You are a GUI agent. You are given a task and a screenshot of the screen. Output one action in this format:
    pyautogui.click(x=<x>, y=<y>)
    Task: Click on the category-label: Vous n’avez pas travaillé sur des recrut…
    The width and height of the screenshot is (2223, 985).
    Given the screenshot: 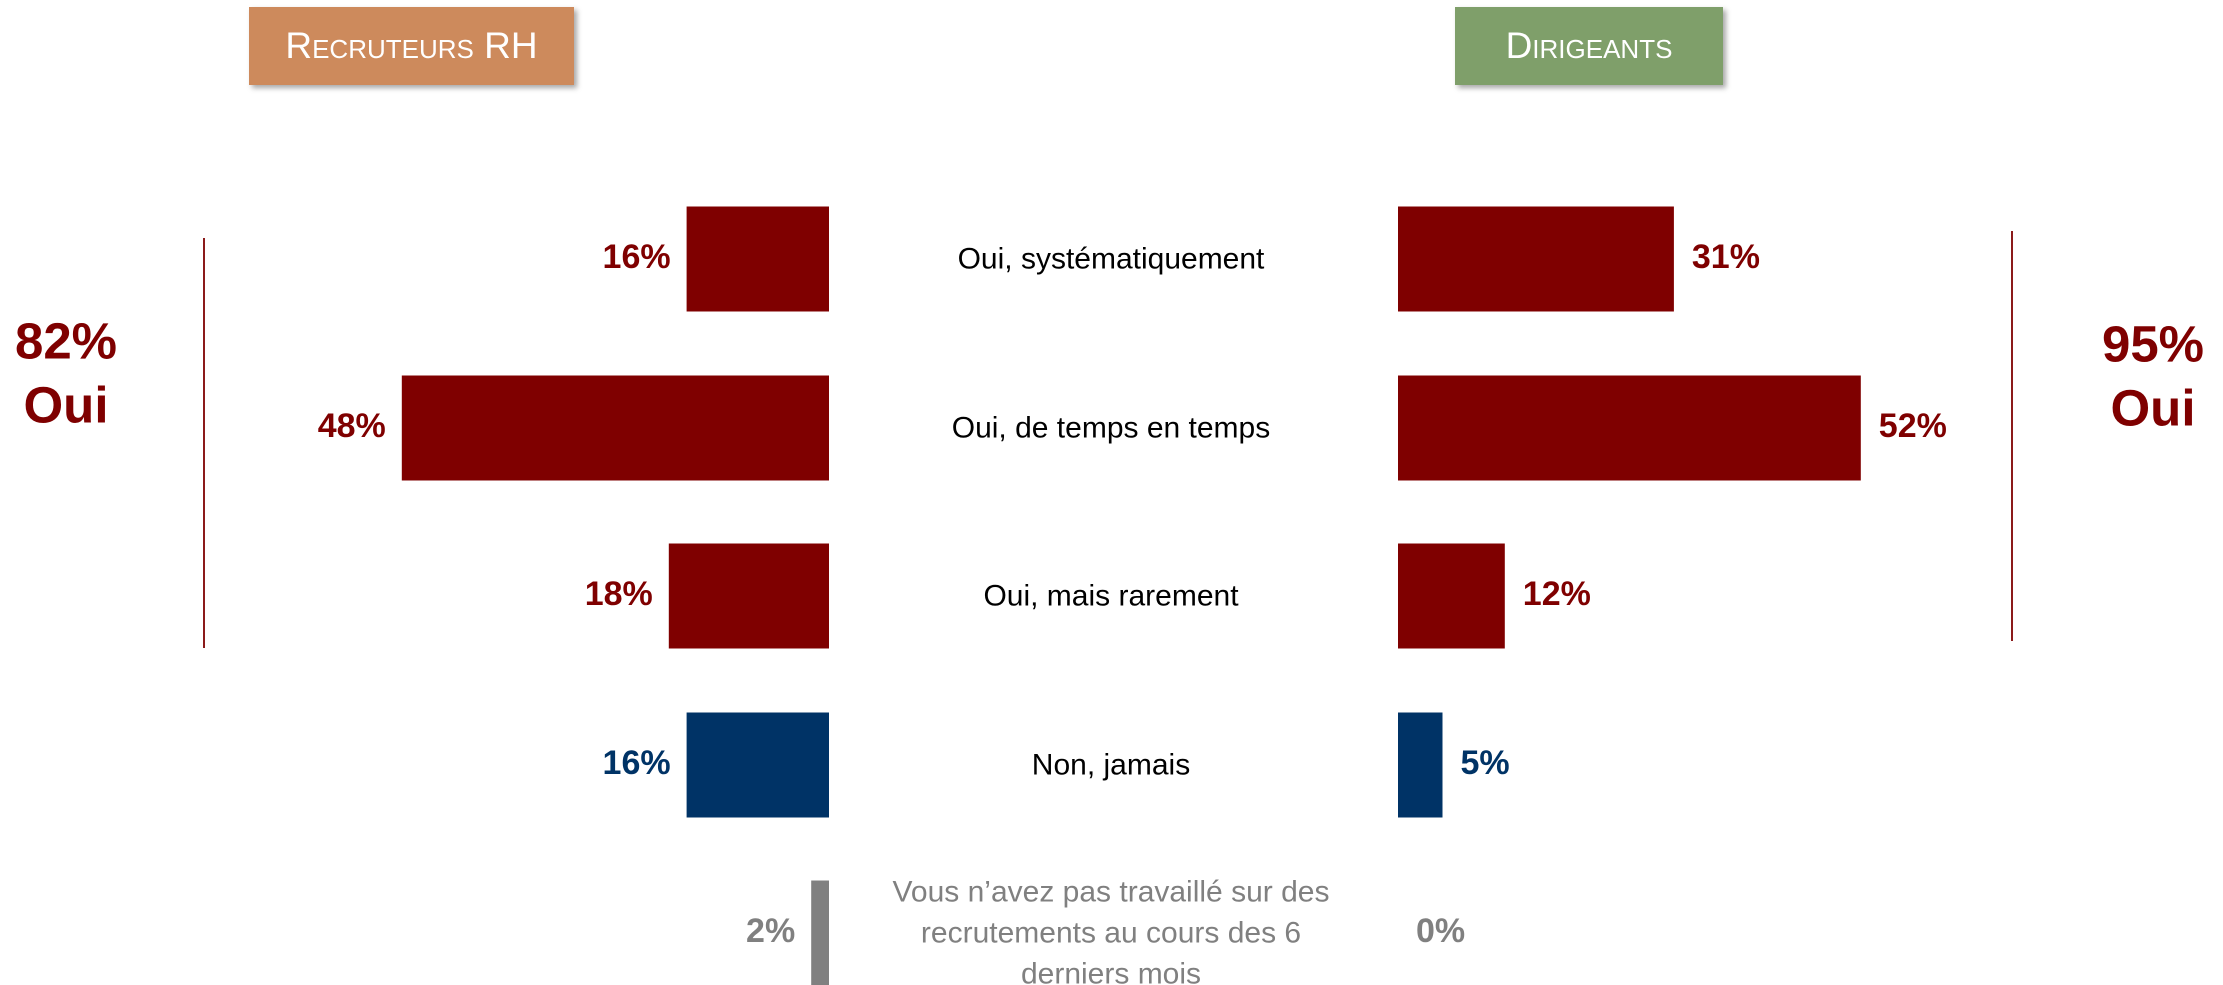 What is the action you would take?
    pyautogui.click(x=1111, y=930)
    